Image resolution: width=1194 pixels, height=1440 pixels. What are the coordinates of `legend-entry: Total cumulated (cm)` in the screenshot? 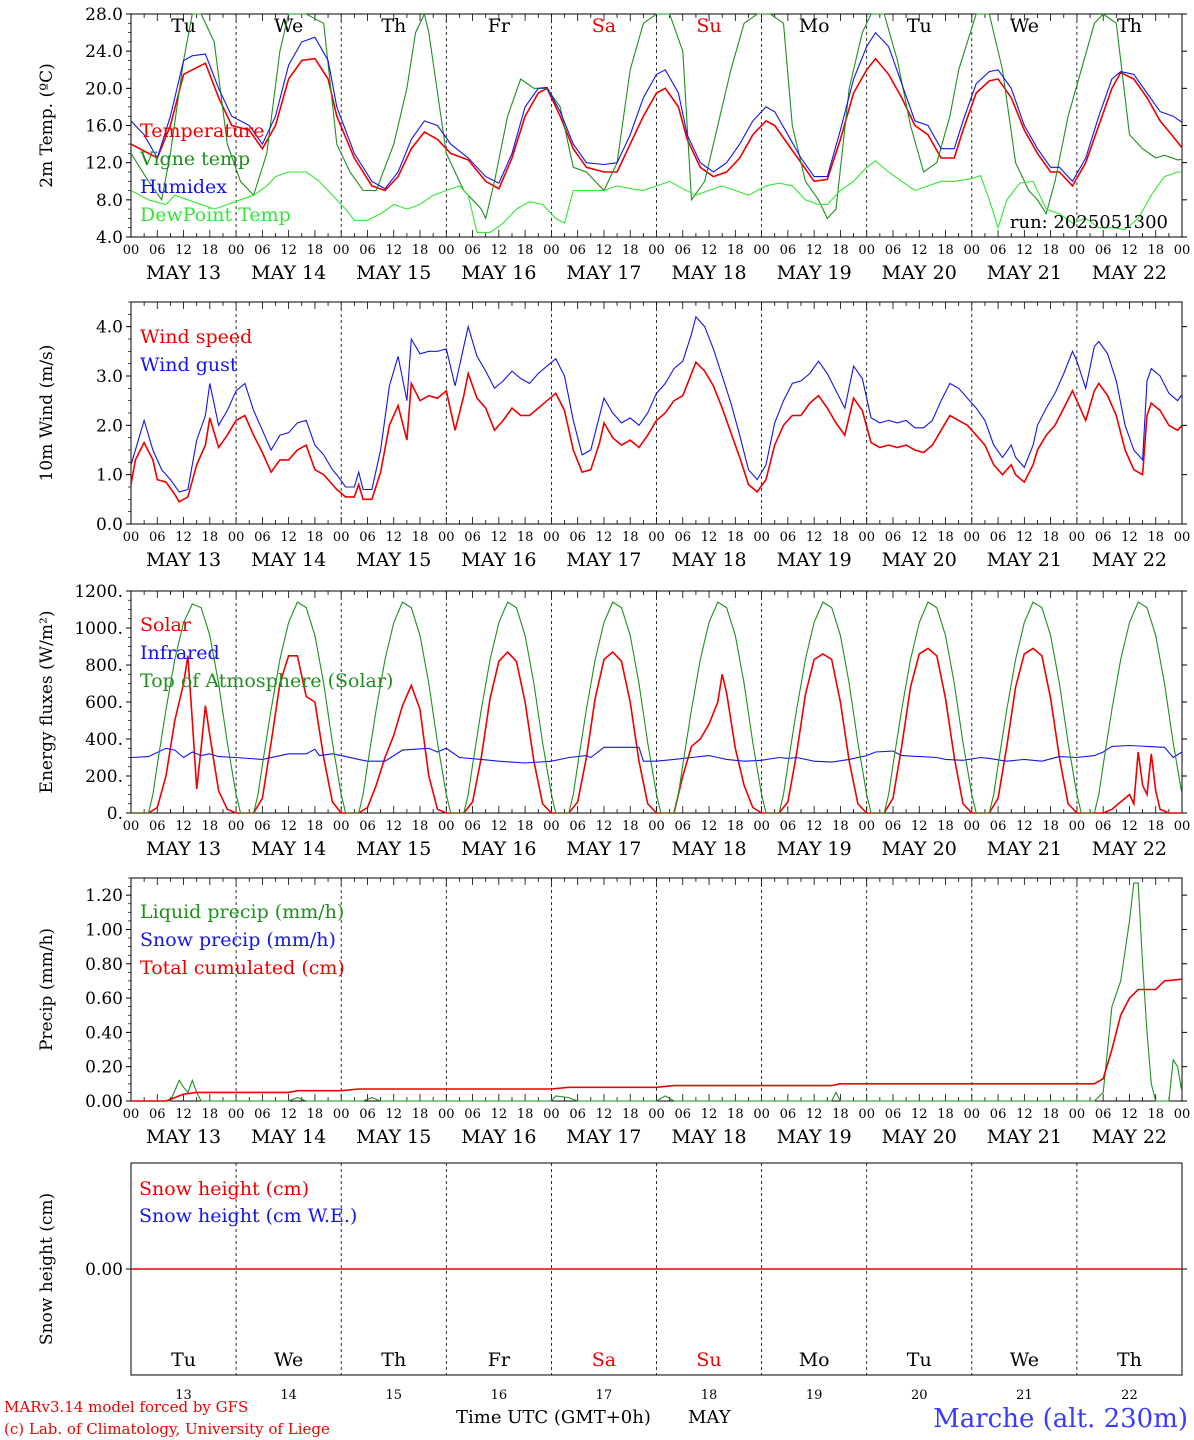 It's located at (242, 968).